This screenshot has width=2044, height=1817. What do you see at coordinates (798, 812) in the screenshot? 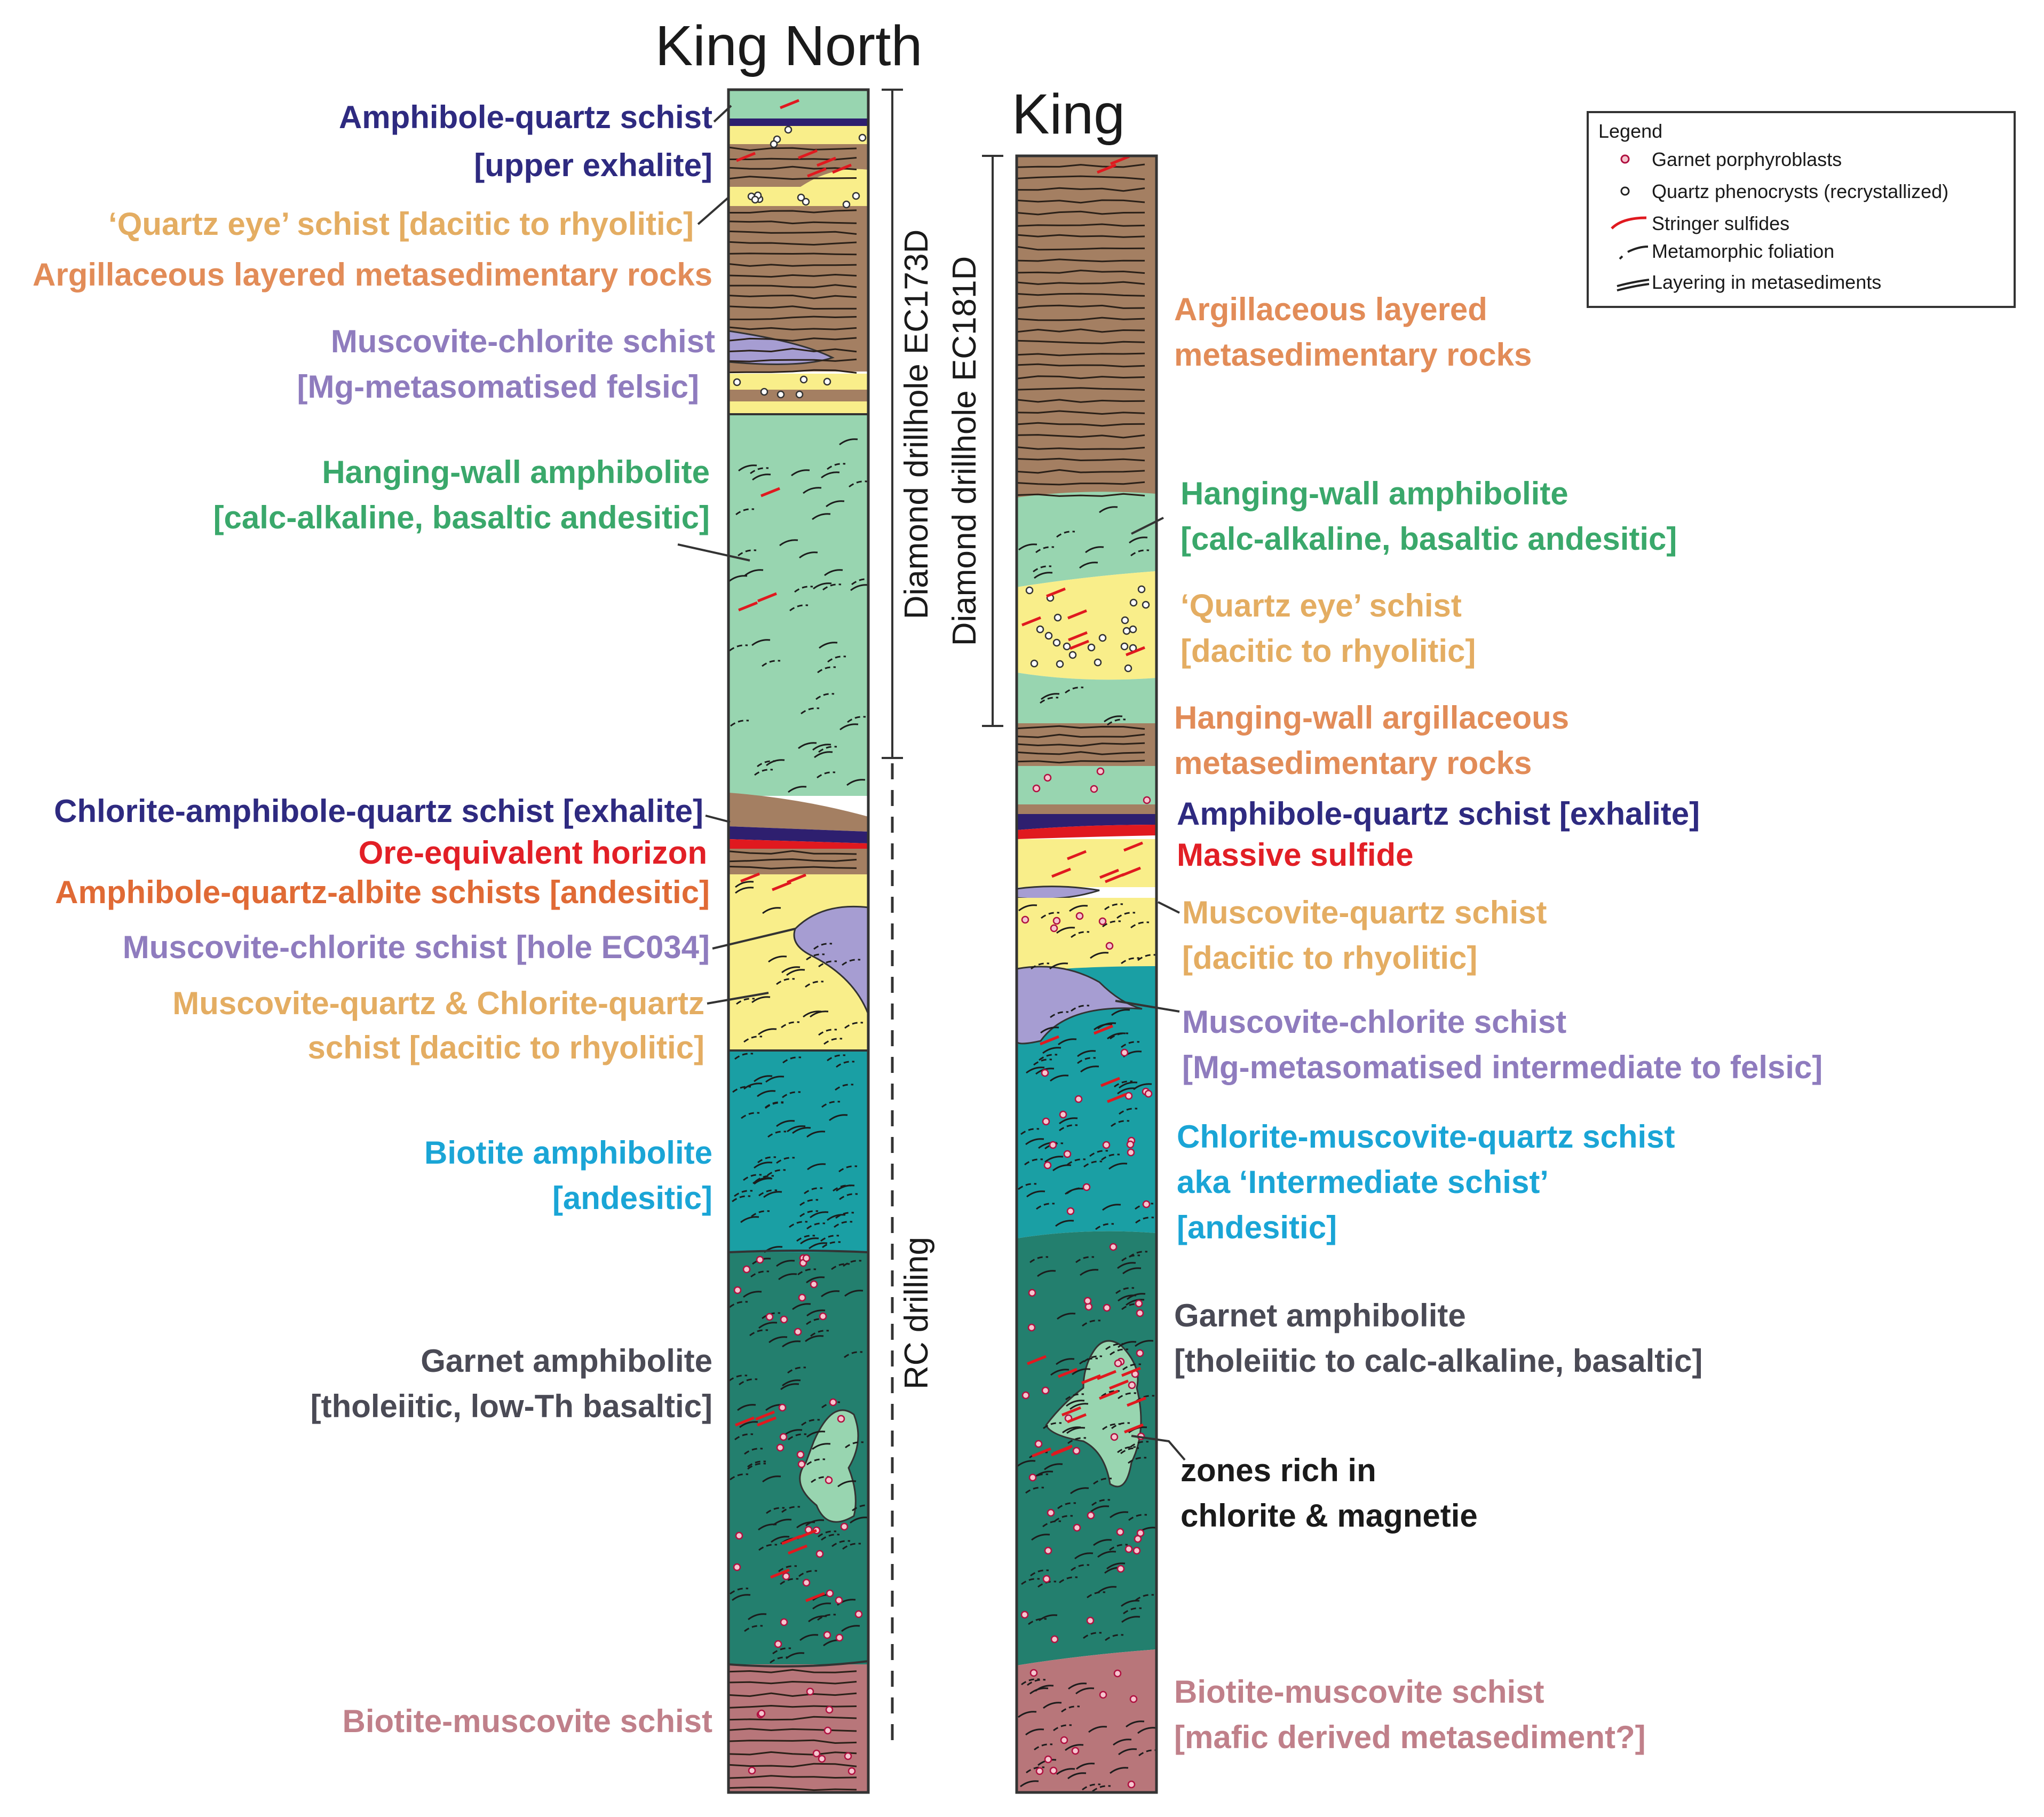
I see `unit-argillaceous-lower` at bounding box center [798, 812].